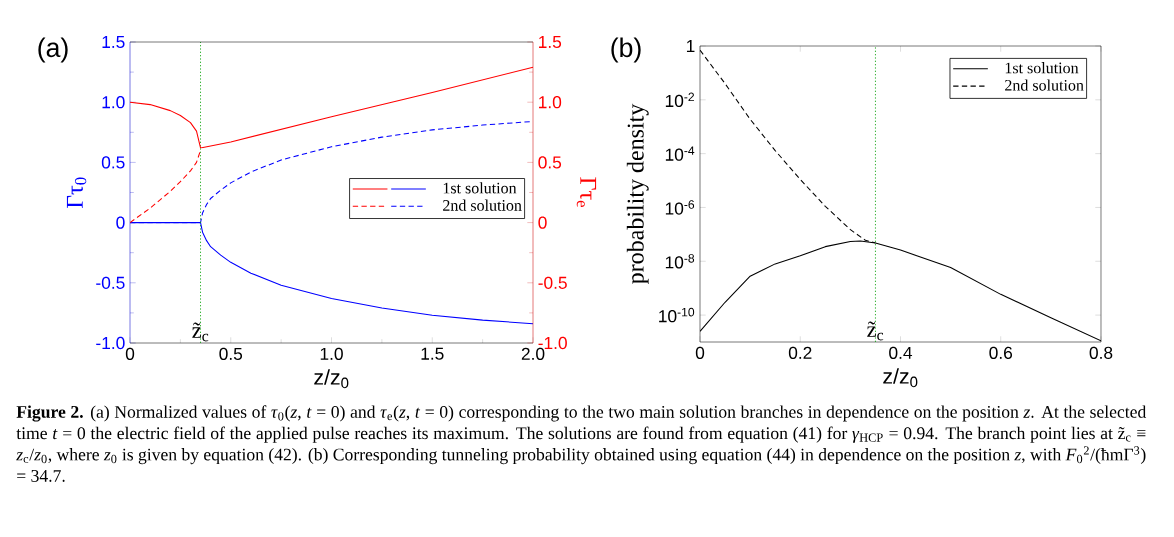  What do you see at coordinates (901, 352) in the screenshot?
I see `x-tick-label: 0.4` at bounding box center [901, 352].